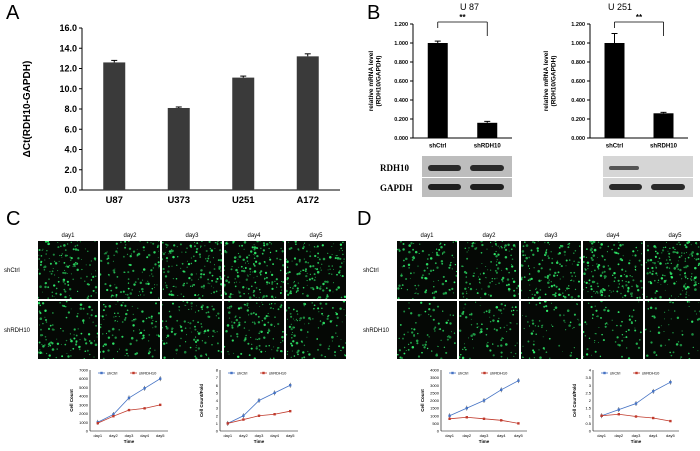  I want to click on y-tick-label: 3000, so click(435, 385).